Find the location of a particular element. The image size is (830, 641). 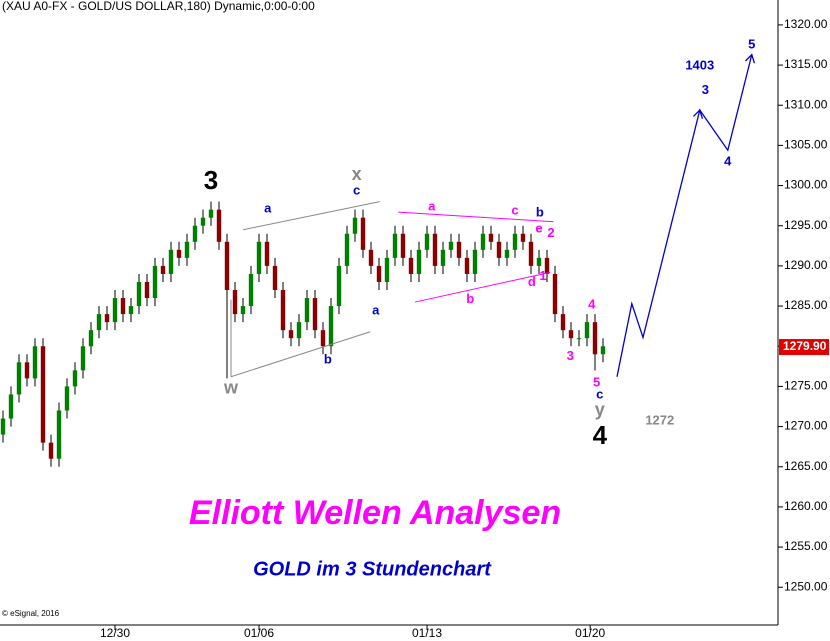

last-price-label: 1279.90 is located at coordinates (805, 346).